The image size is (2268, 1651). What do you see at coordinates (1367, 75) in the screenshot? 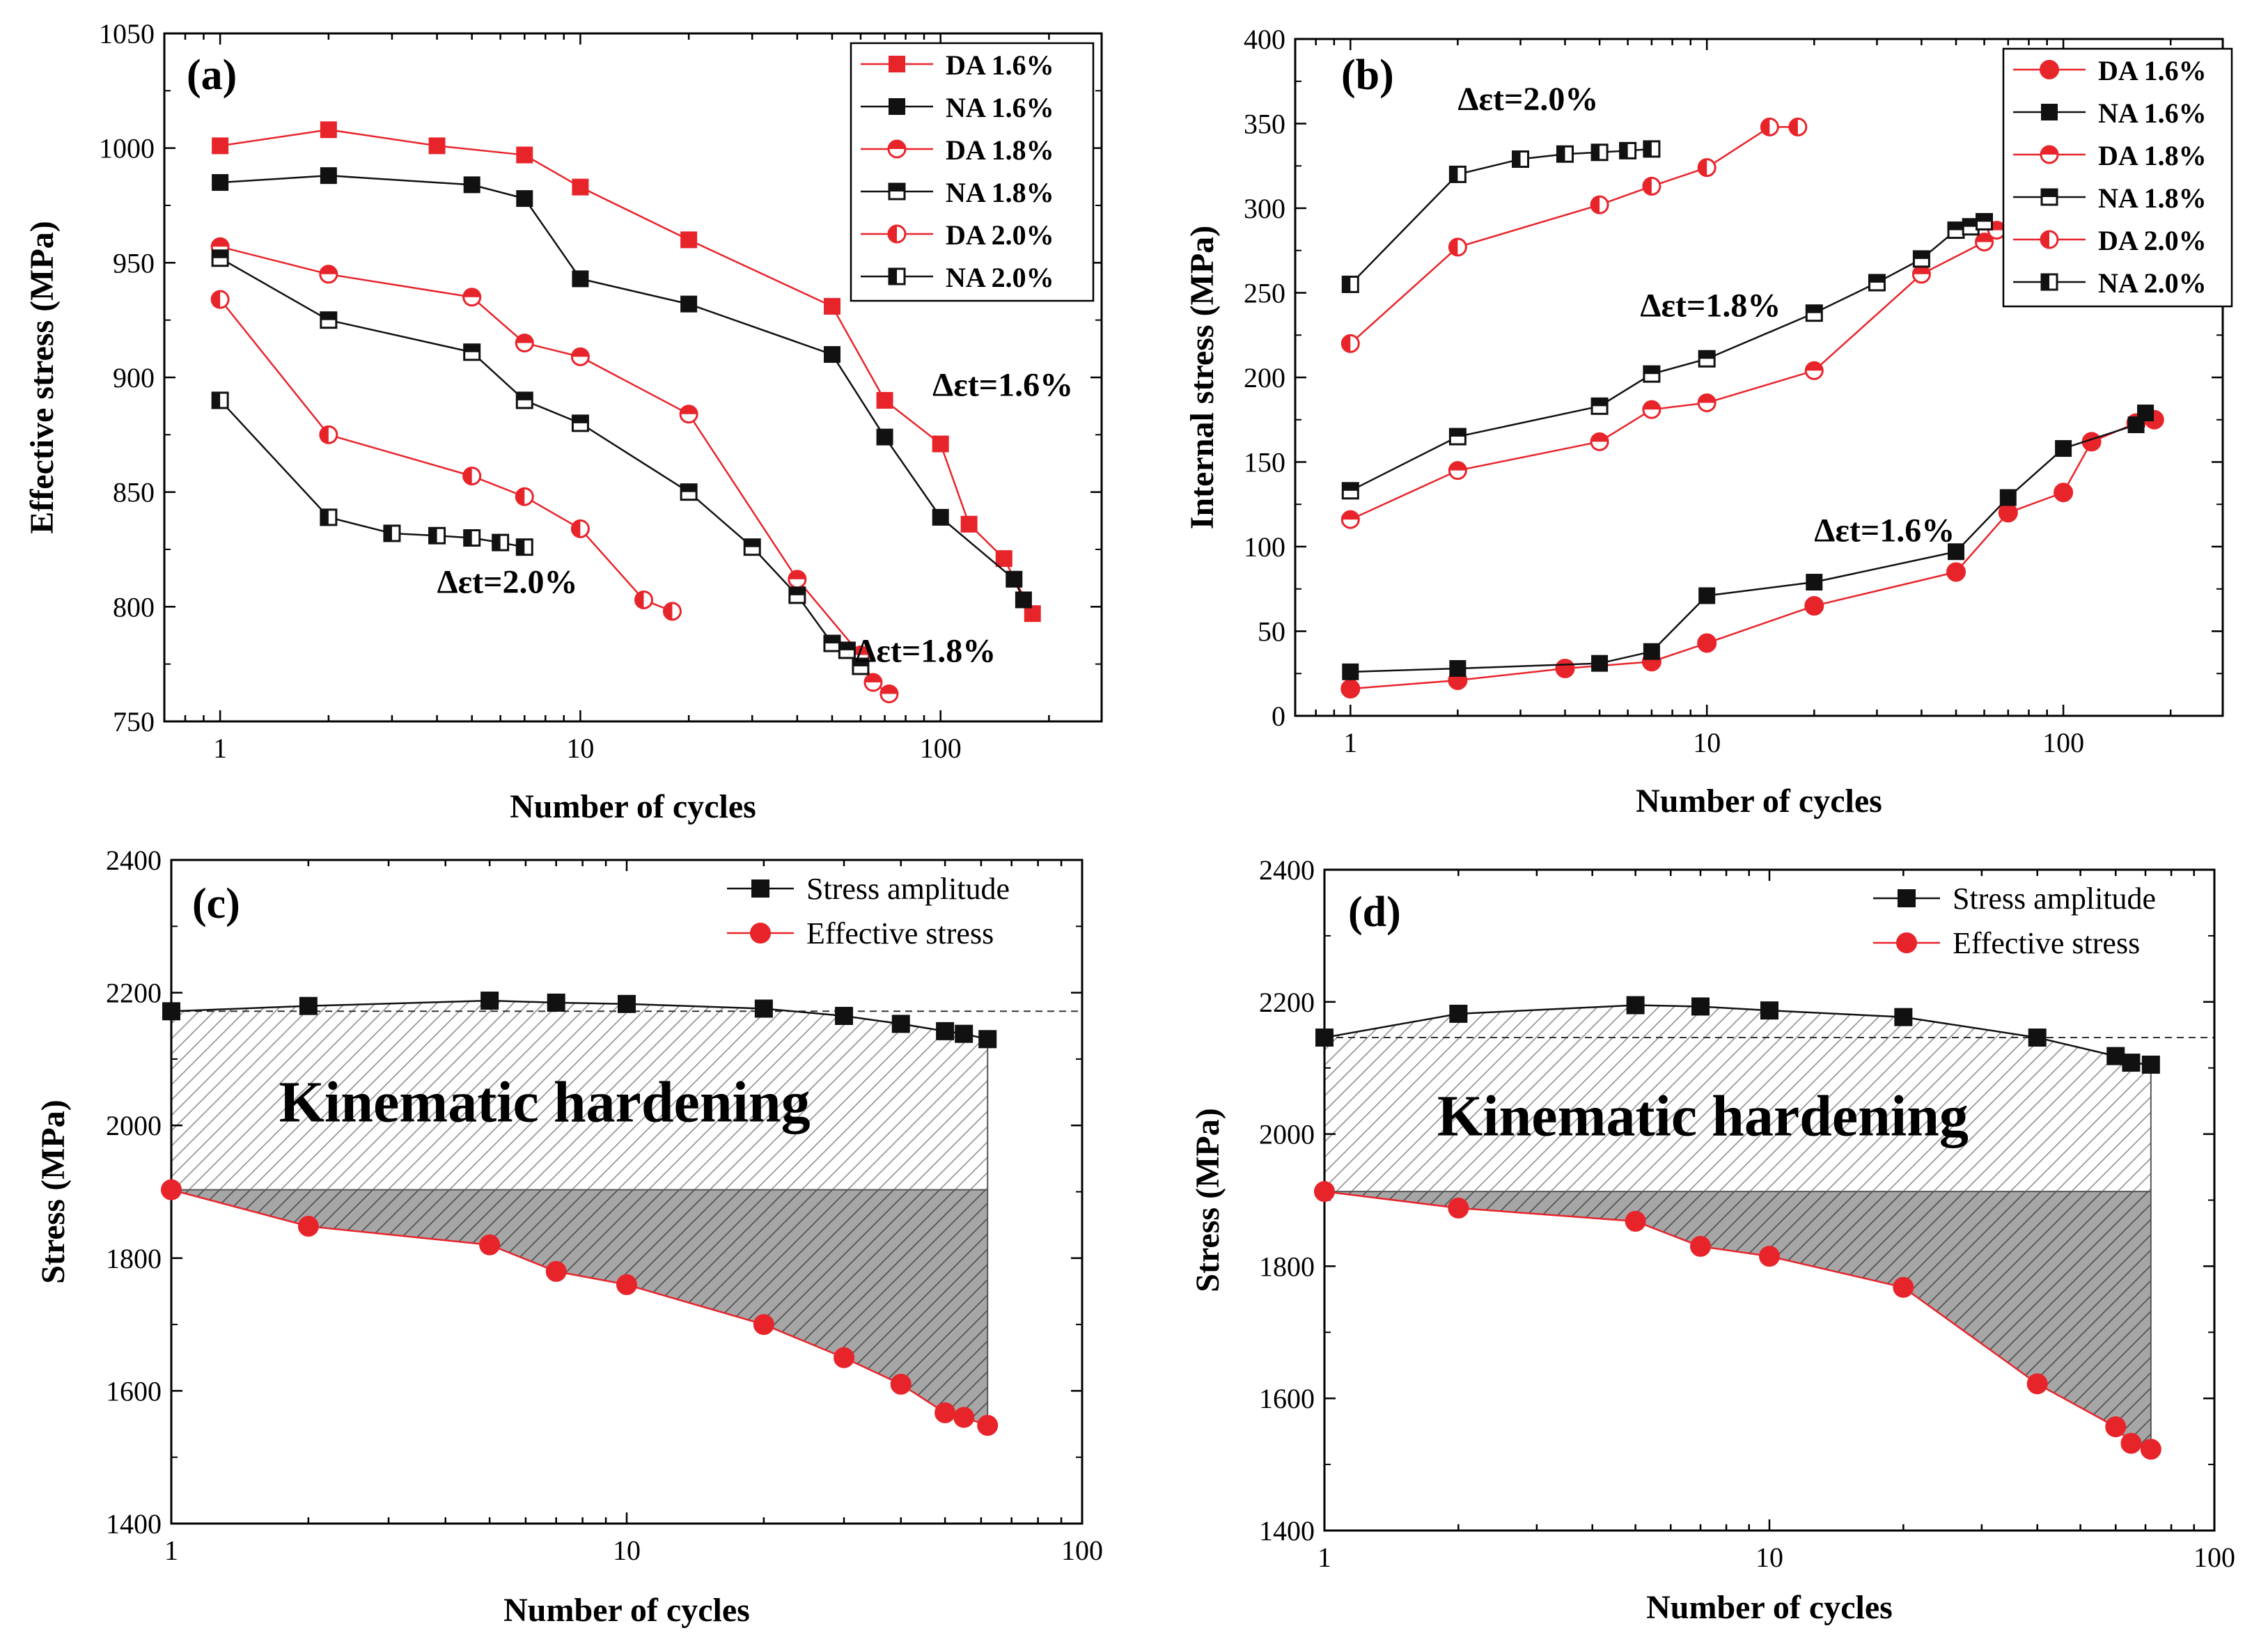
I see `panel-letter: (b)` at bounding box center [1367, 75].